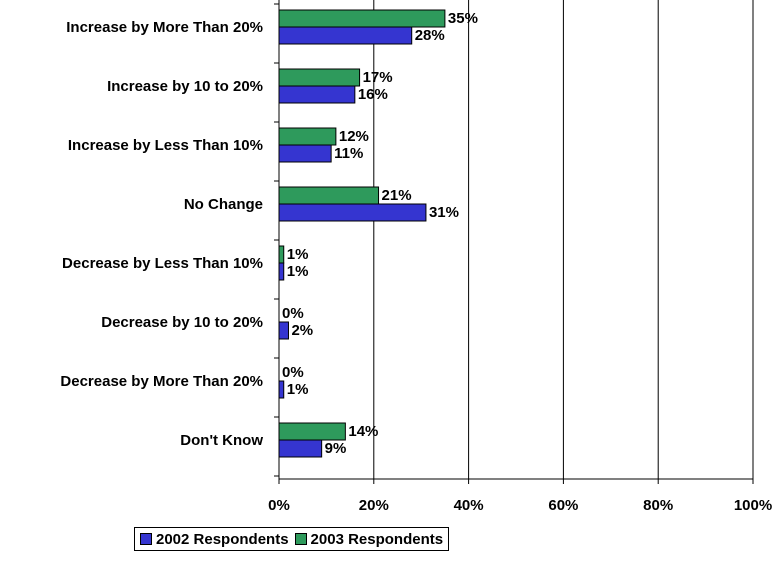 This screenshot has width=776, height=583. What do you see at coordinates (279, 505) in the screenshot?
I see `x-tick-label: 0%` at bounding box center [279, 505].